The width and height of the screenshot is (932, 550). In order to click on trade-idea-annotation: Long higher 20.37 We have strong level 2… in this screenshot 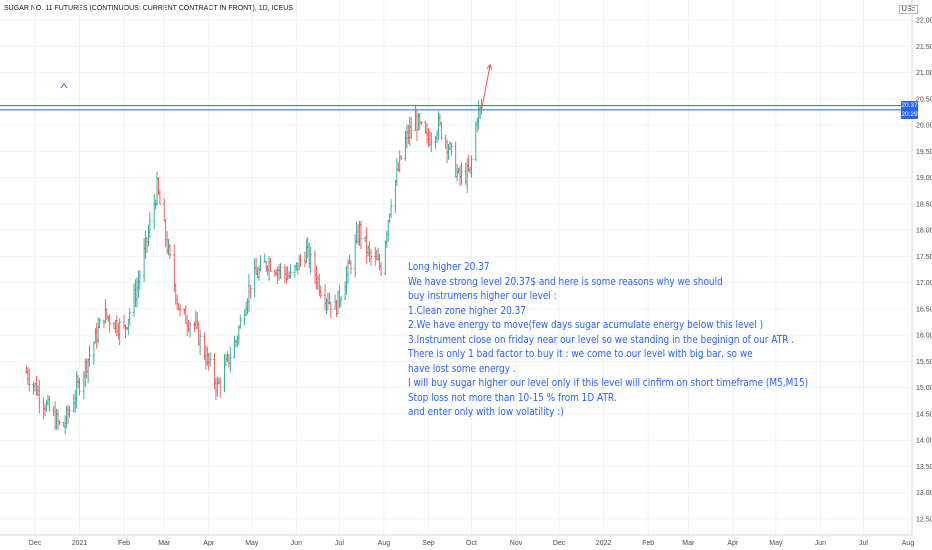, I will do `click(608, 340)`.